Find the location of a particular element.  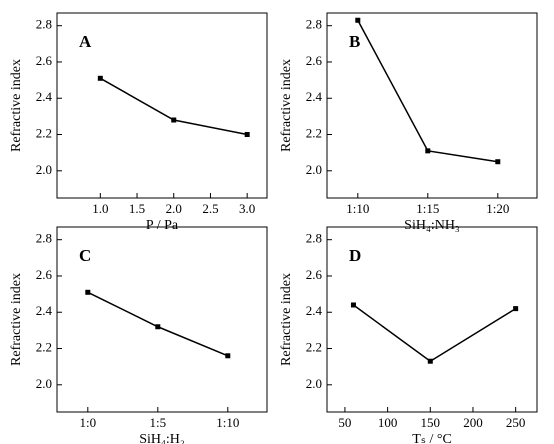

x-tick-label: 3.0 is located at coordinates (247, 208).